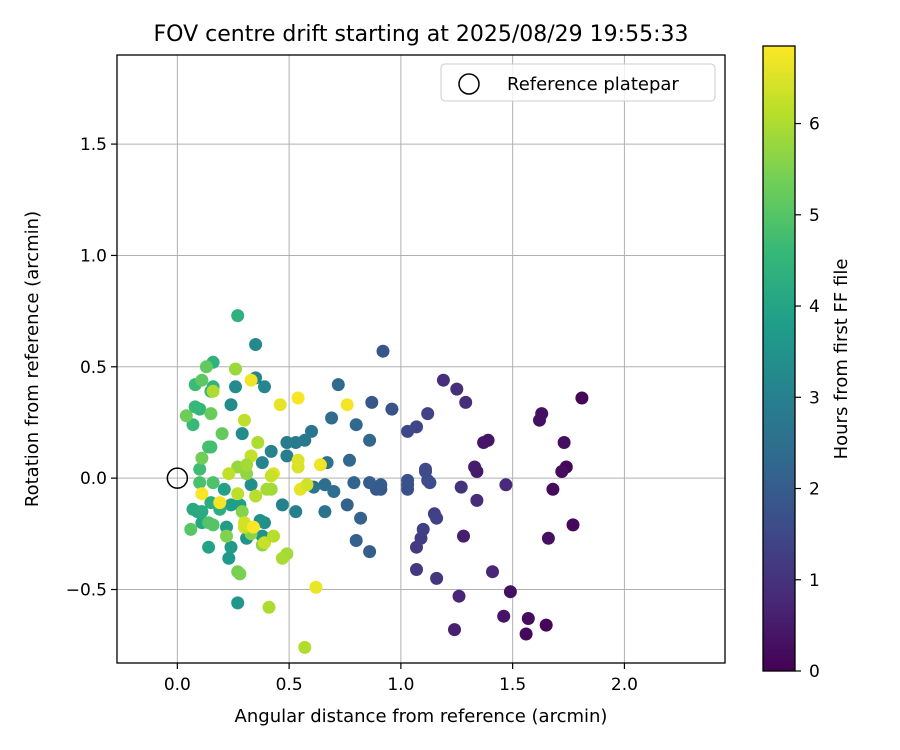 The width and height of the screenshot is (900, 750). I want to click on y-axis-label: Rotation from reference (arcmin), so click(32, 359).